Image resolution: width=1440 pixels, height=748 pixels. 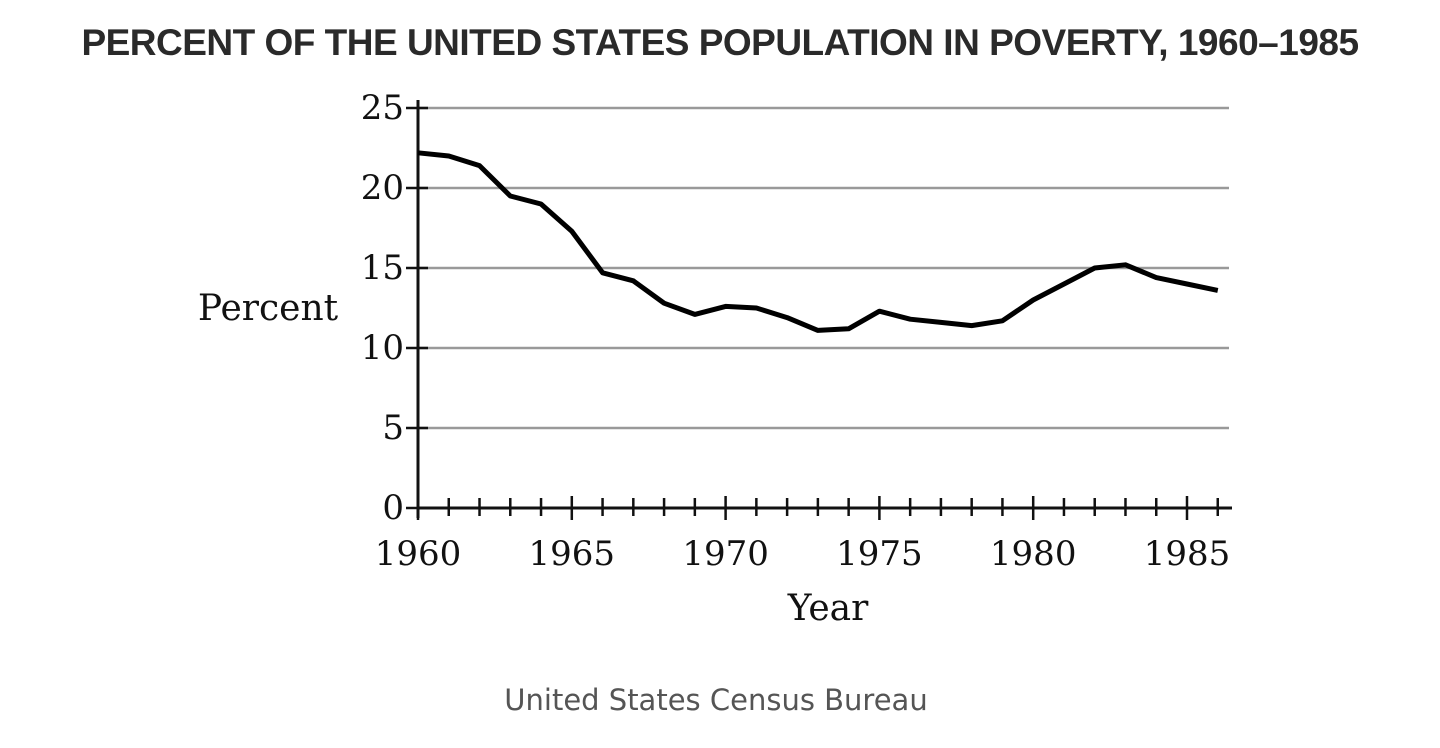 I want to click on x-axis-label: Year, so click(x=828, y=608).